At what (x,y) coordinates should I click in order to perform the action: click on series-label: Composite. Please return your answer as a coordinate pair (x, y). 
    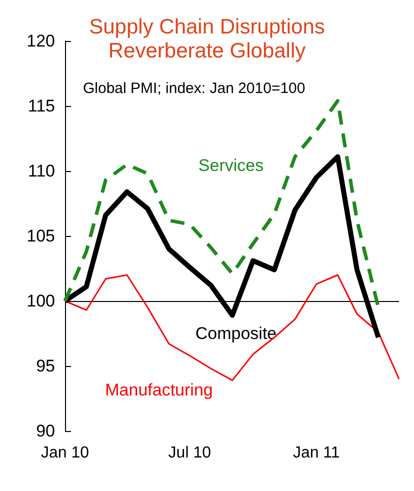
    Looking at the image, I should click on (236, 333).